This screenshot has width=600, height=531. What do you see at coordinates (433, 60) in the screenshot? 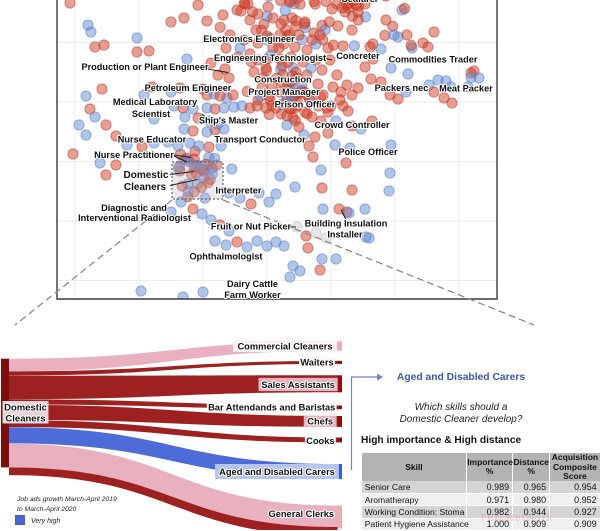
I see `svg-text: Commodities Trader` at bounding box center [433, 60].